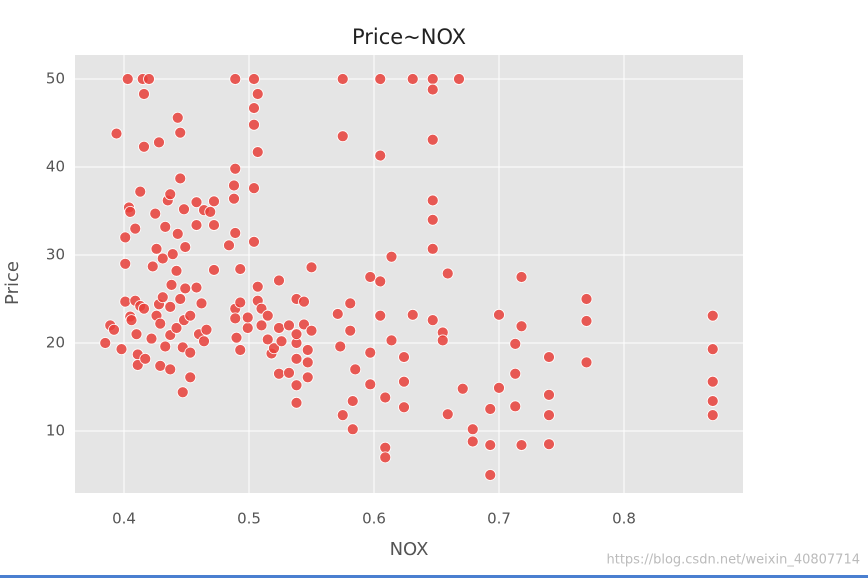  I want to click on watermark: https://blog.csdn.net/weixin_40807714, so click(733, 560).